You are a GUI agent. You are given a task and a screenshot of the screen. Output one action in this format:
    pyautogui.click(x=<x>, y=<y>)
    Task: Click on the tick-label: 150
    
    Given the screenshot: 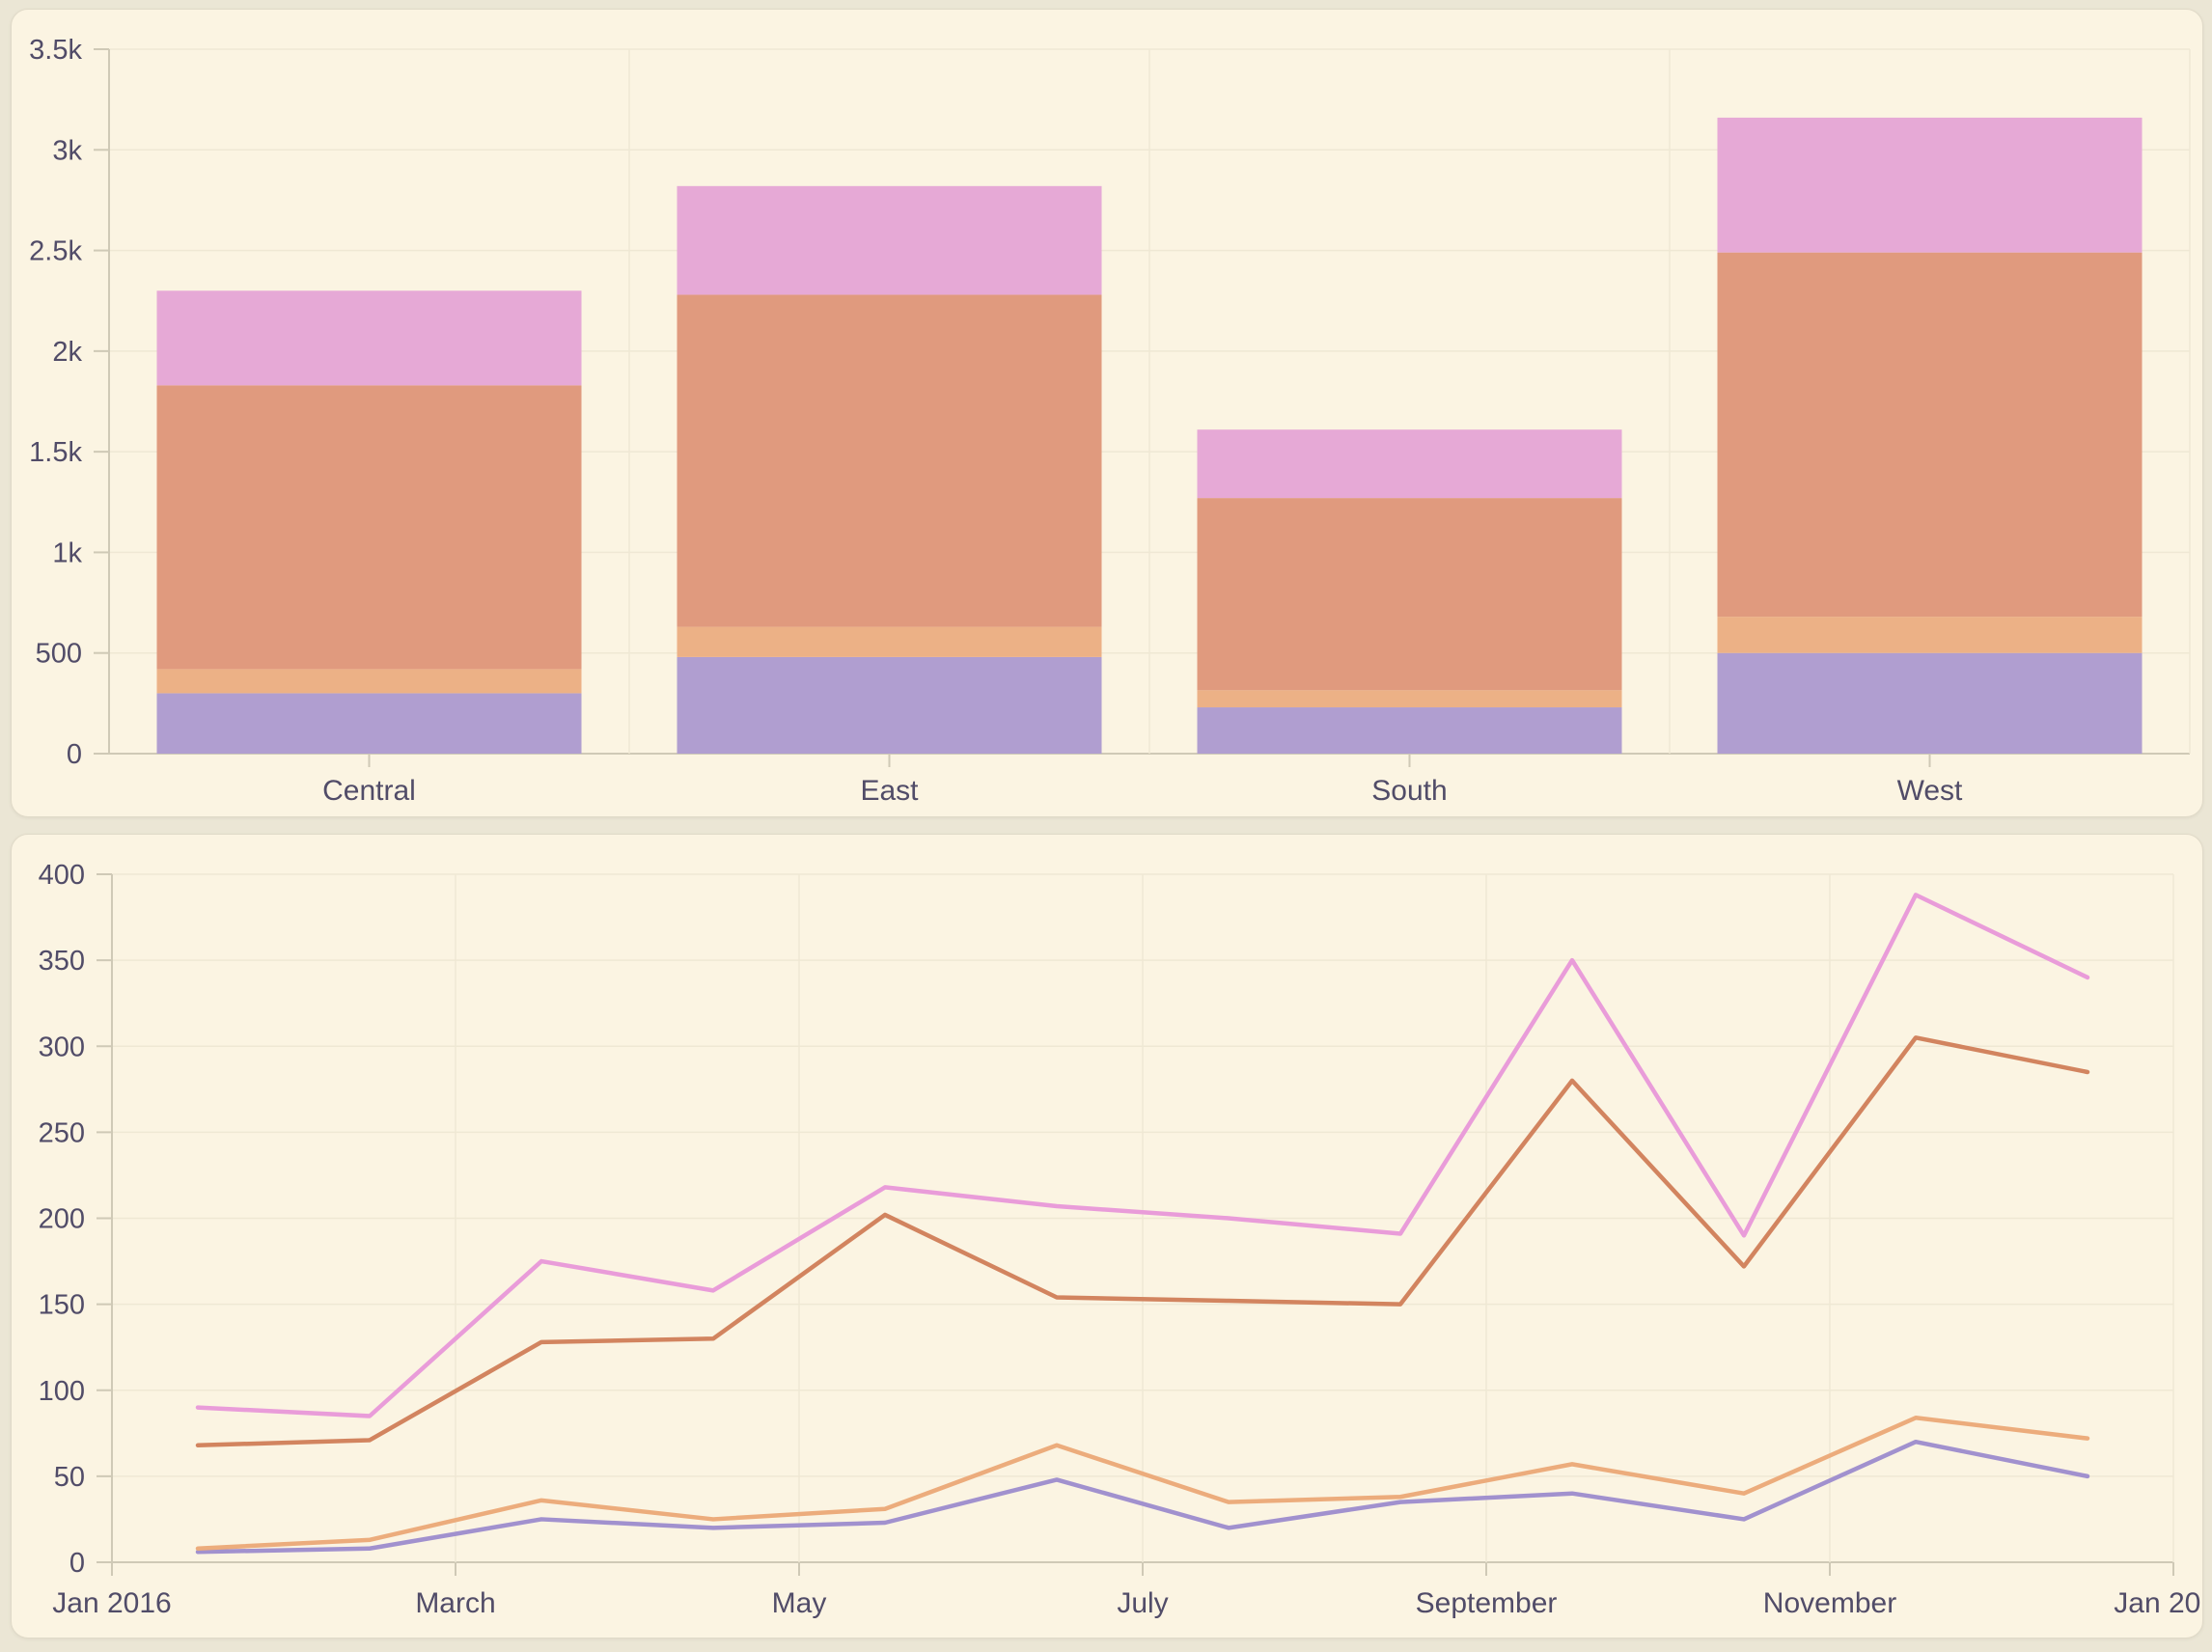 What is the action you would take?
    pyautogui.click(x=62, y=1305)
    